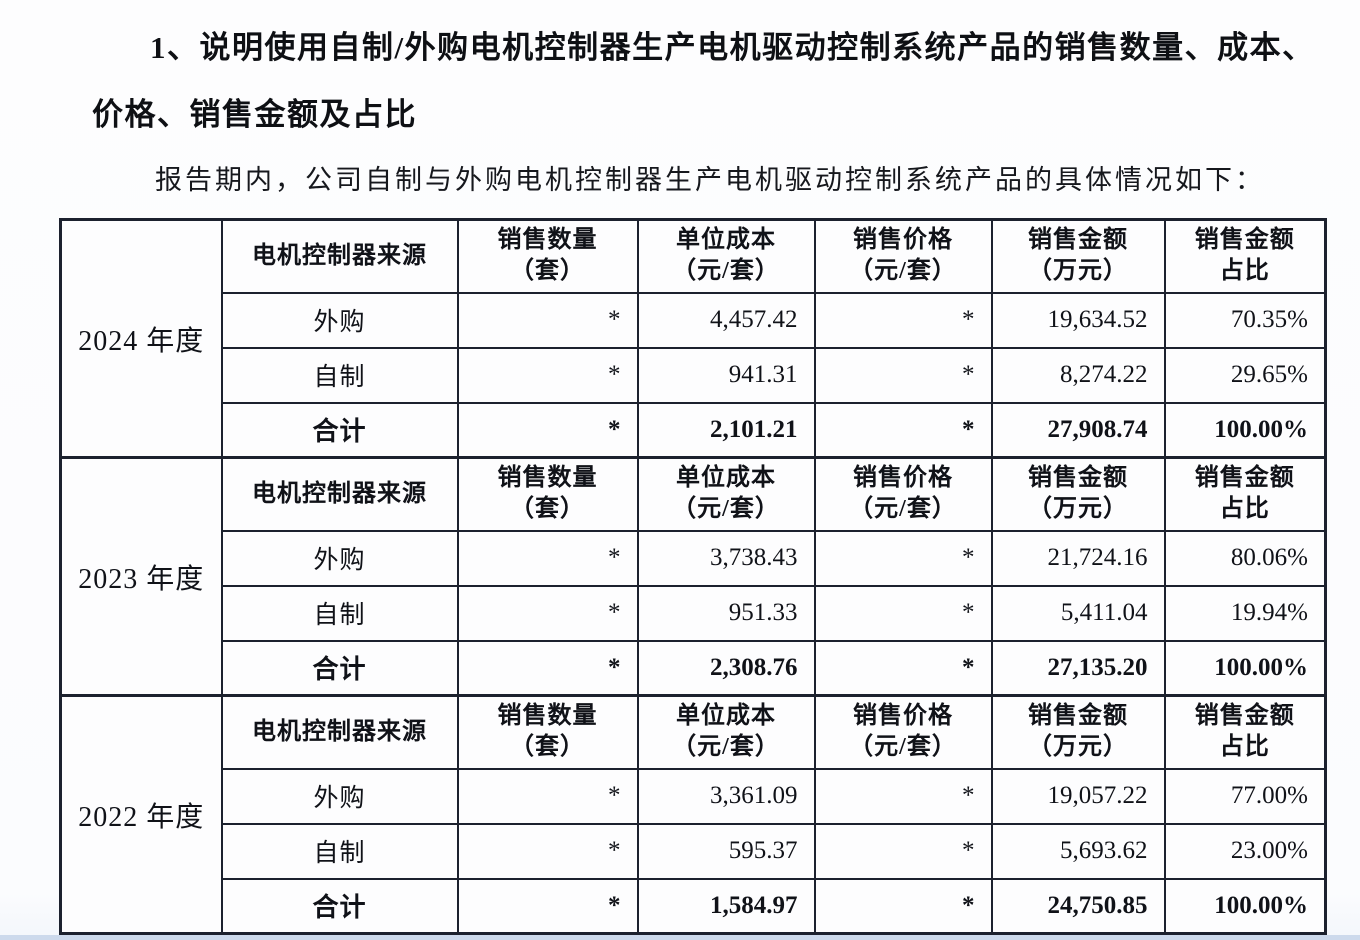  I want to click on total-row: 合计 * 2,308.76 * 27,135.20 100.00%, so click(694, 668).